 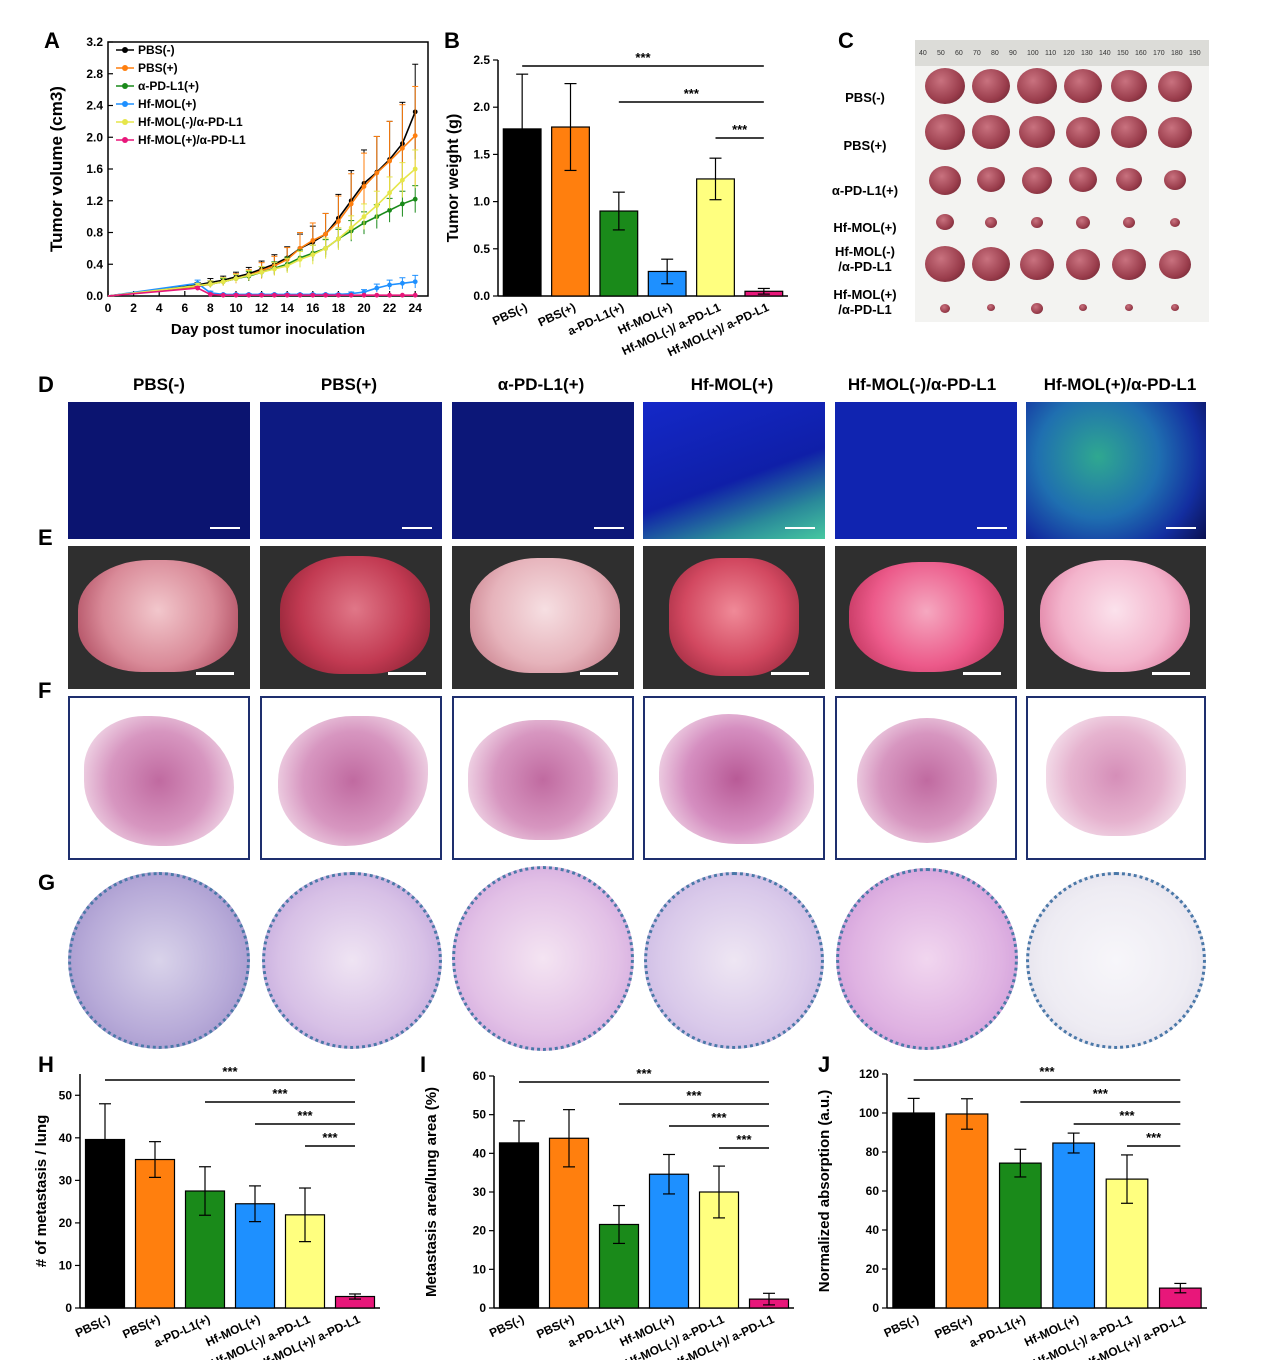 I want to click on ruler-tick-label: 60, so click(x=959, y=53).